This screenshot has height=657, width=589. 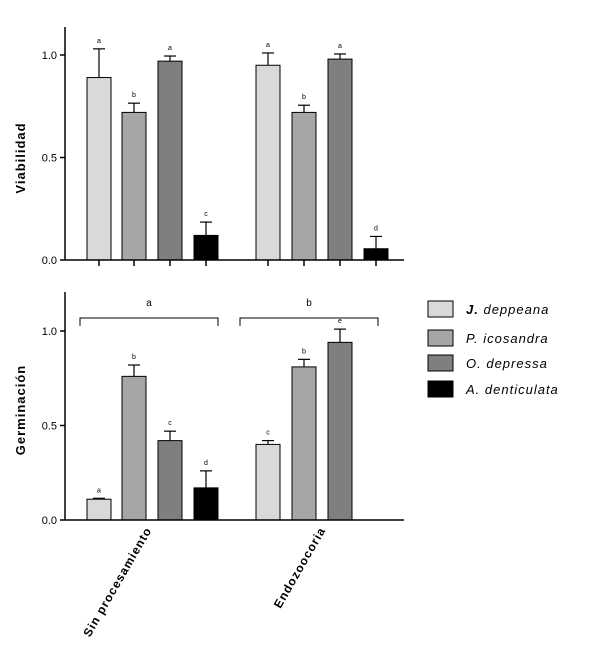 What do you see at coordinates (300, 568) in the screenshot?
I see `x-category-endozoocoria: Endozoocoria` at bounding box center [300, 568].